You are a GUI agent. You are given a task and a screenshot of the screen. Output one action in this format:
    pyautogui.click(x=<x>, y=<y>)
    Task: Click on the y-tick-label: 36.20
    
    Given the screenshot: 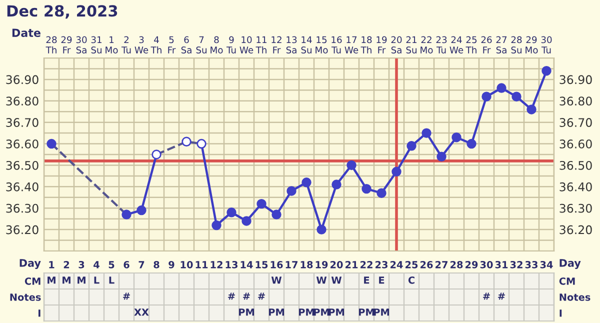 What is the action you would take?
    pyautogui.click(x=22, y=229)
    